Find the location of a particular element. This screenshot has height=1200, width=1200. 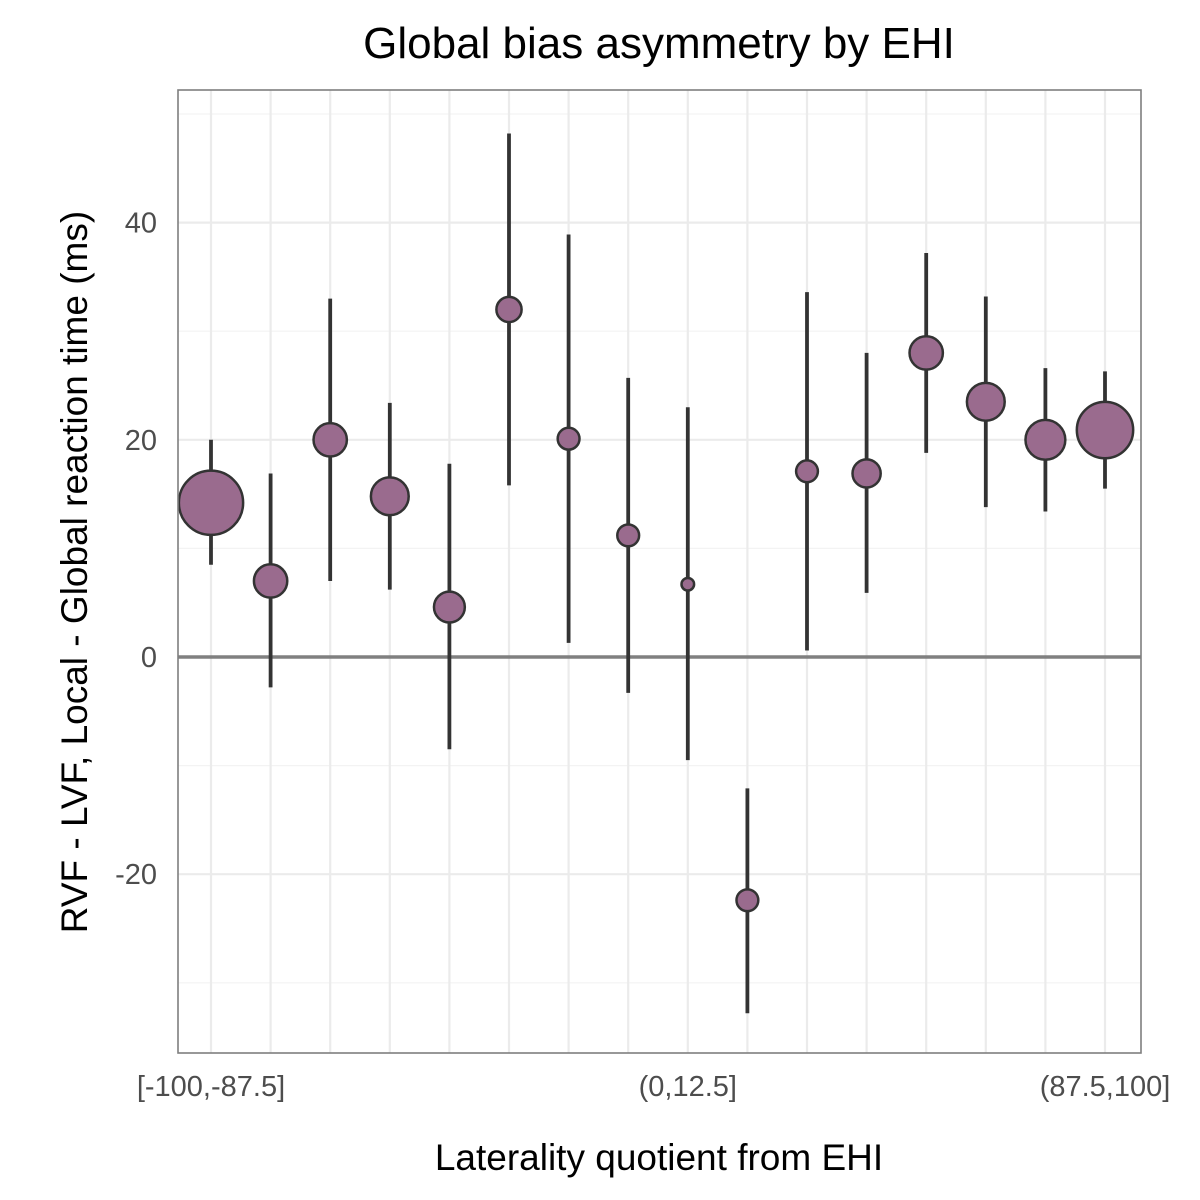

y-tick-label: 40 is located at coordinates (141, 224).